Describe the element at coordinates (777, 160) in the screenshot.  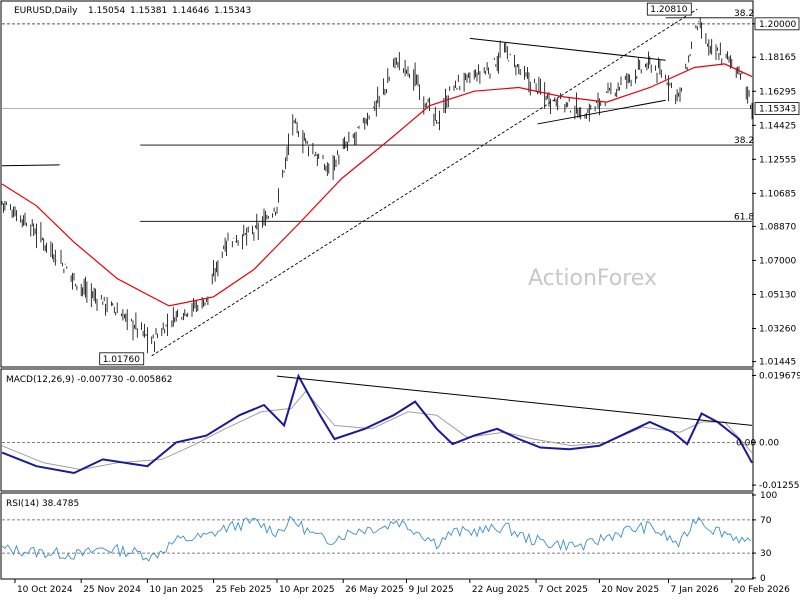
I see `price-tick-label: 1.12555` at that location.